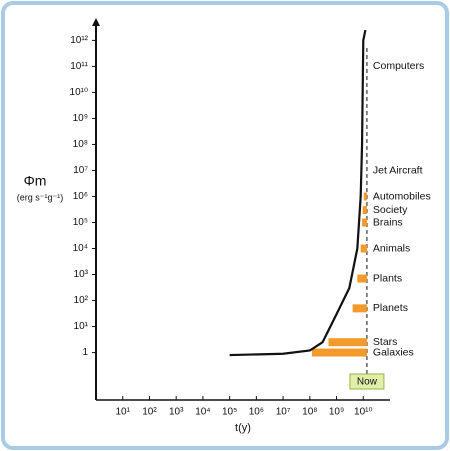 Image resolution: width=450 pixels, height=451 pixels. What do you see at coordinates (336, 412) in the screenshot?
I see `x-tick-label: 10⁹` at bounding box center [336, 412].